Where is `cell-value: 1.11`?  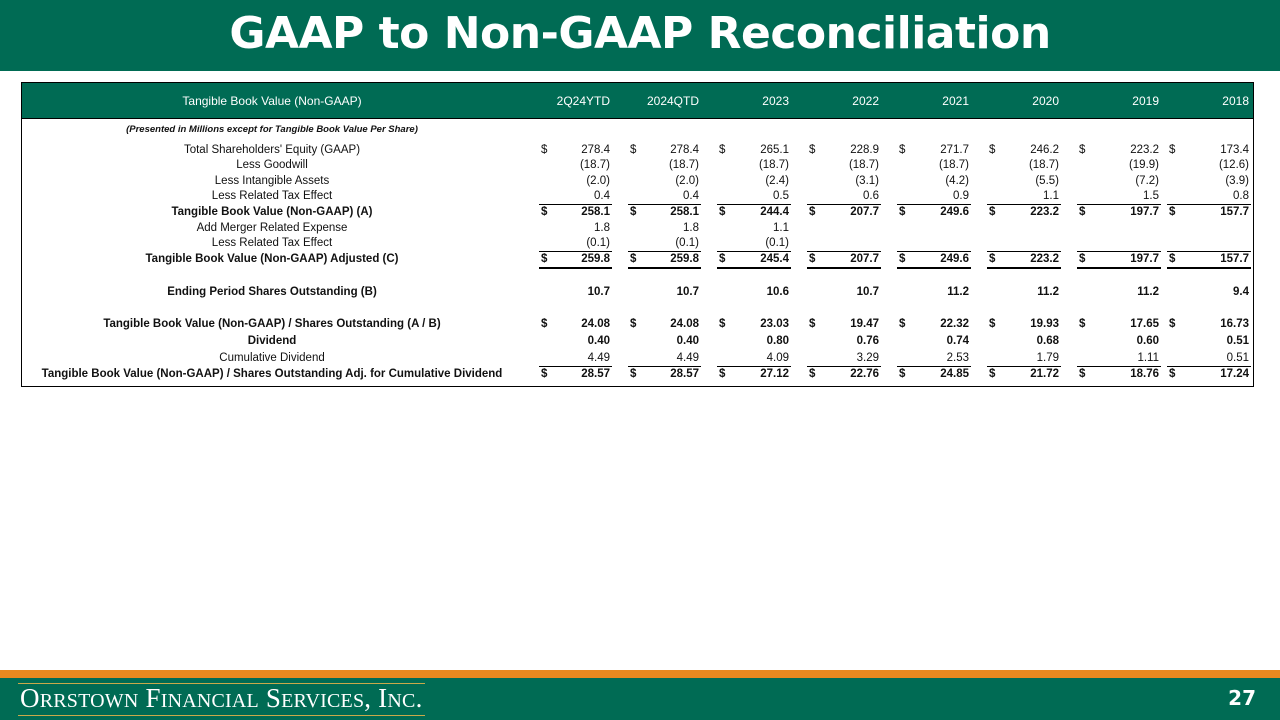 cell-value: 1.11 is located at coordinates (1148, 358).